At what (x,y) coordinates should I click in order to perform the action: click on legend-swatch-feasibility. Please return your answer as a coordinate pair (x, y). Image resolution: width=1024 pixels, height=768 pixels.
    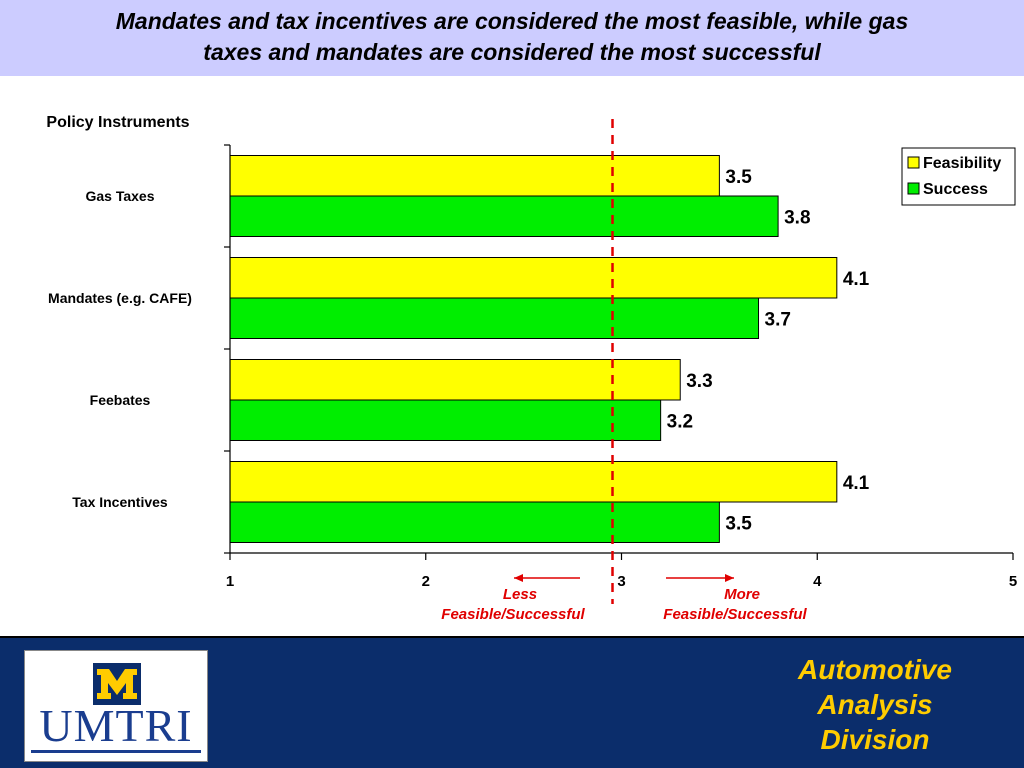
    Looking at the image, I should click on (913, 162).